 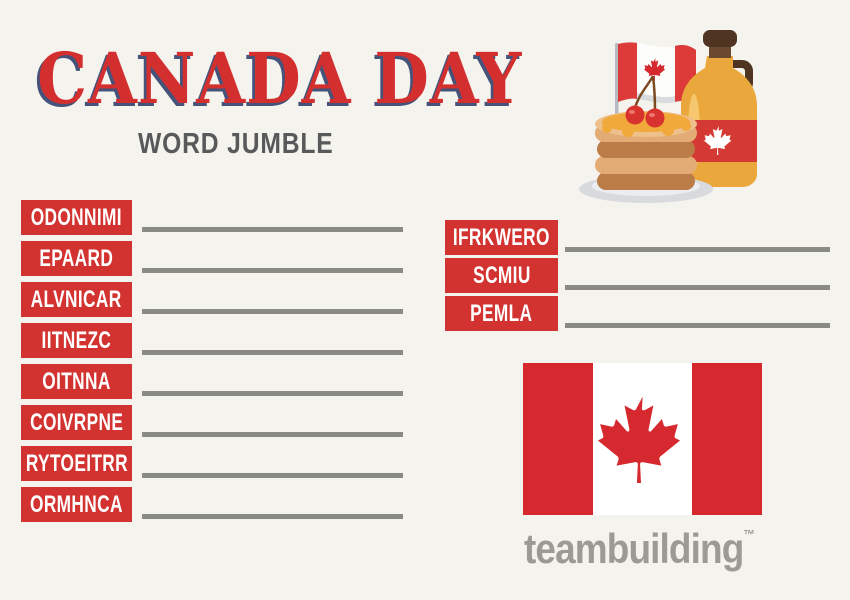 I want to click on jumbled-word: ALVNICAR, so click(x=76, y=299).